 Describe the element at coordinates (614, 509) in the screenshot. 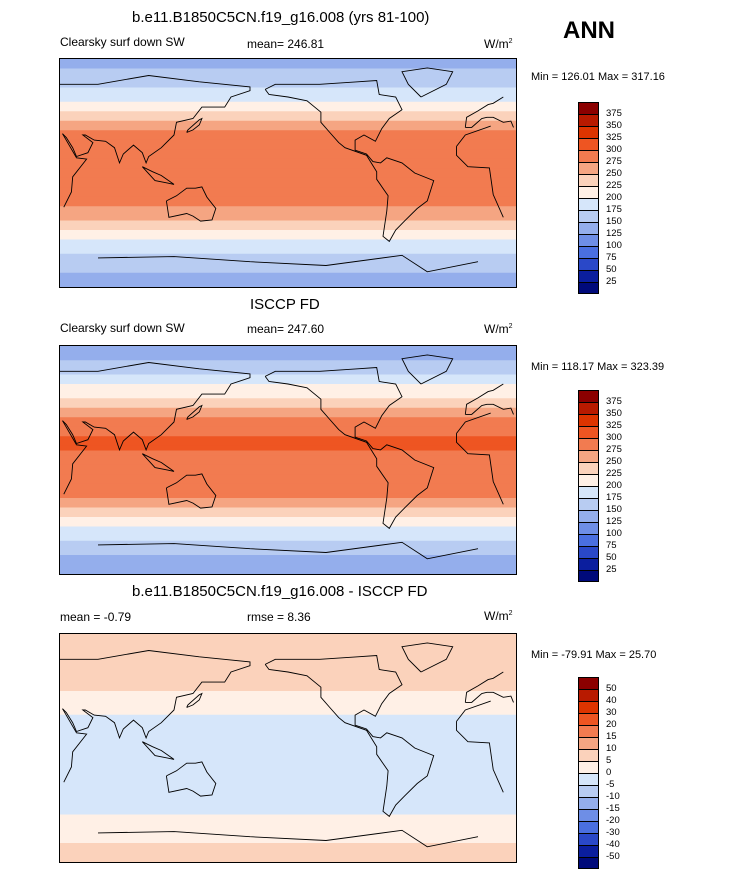

I see `colorbar-tick-label: 150` at that location.